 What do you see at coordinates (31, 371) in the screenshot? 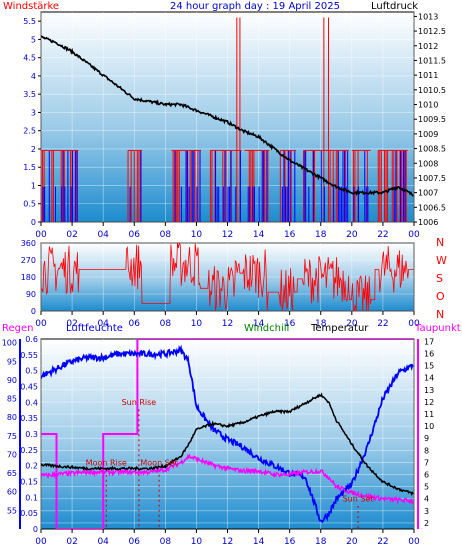
I see `rain-tick-label: 0.5` at bounding box center [31, 371].